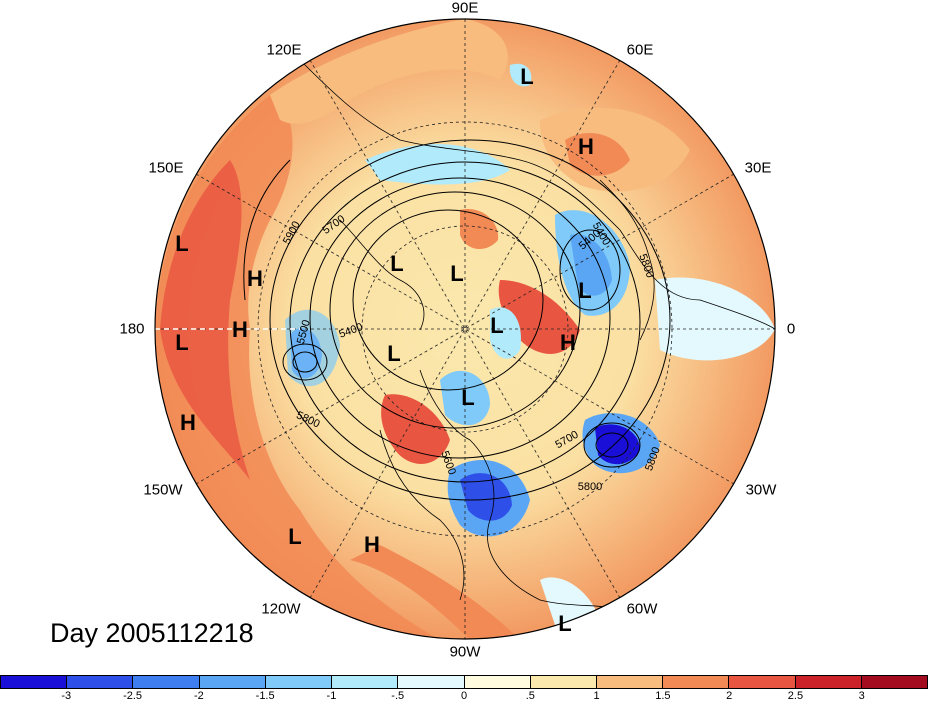  I want to click on colorbar-tick-label: -2, so click(198, 696).